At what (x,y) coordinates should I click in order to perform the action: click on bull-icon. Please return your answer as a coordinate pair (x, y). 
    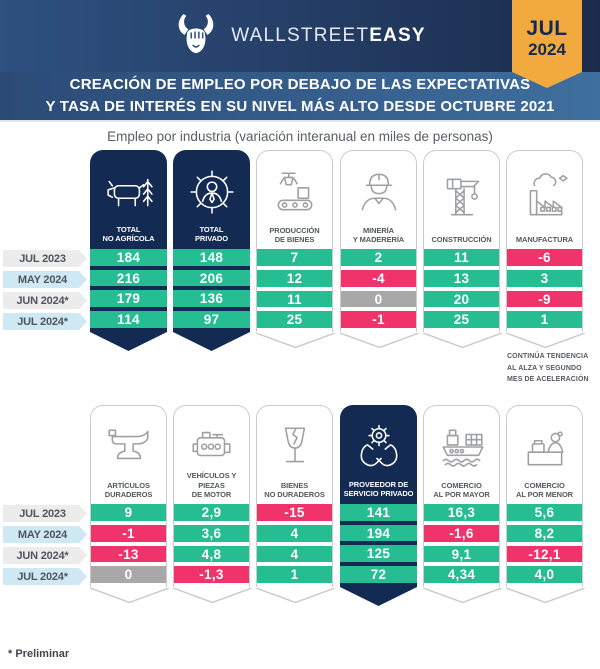
    Looking at the image, I should click on (196, 36).